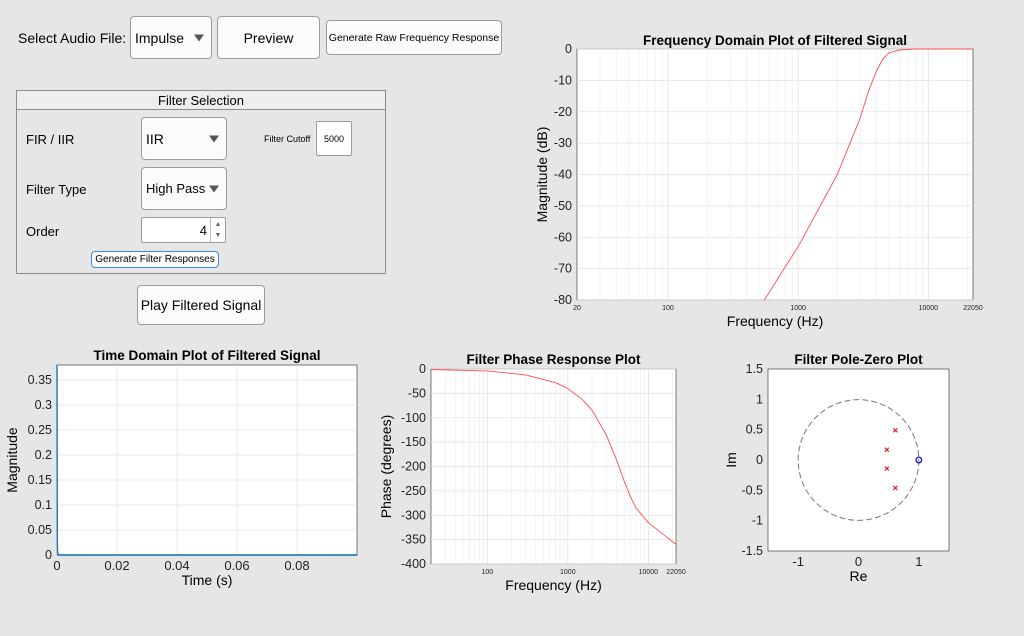 Image resolution: width=1024 pixels, height=636 pixels. Describe the element at coordinates (40, 430) in the screenshot. I see `y-tick-label: 0.25` at that location.